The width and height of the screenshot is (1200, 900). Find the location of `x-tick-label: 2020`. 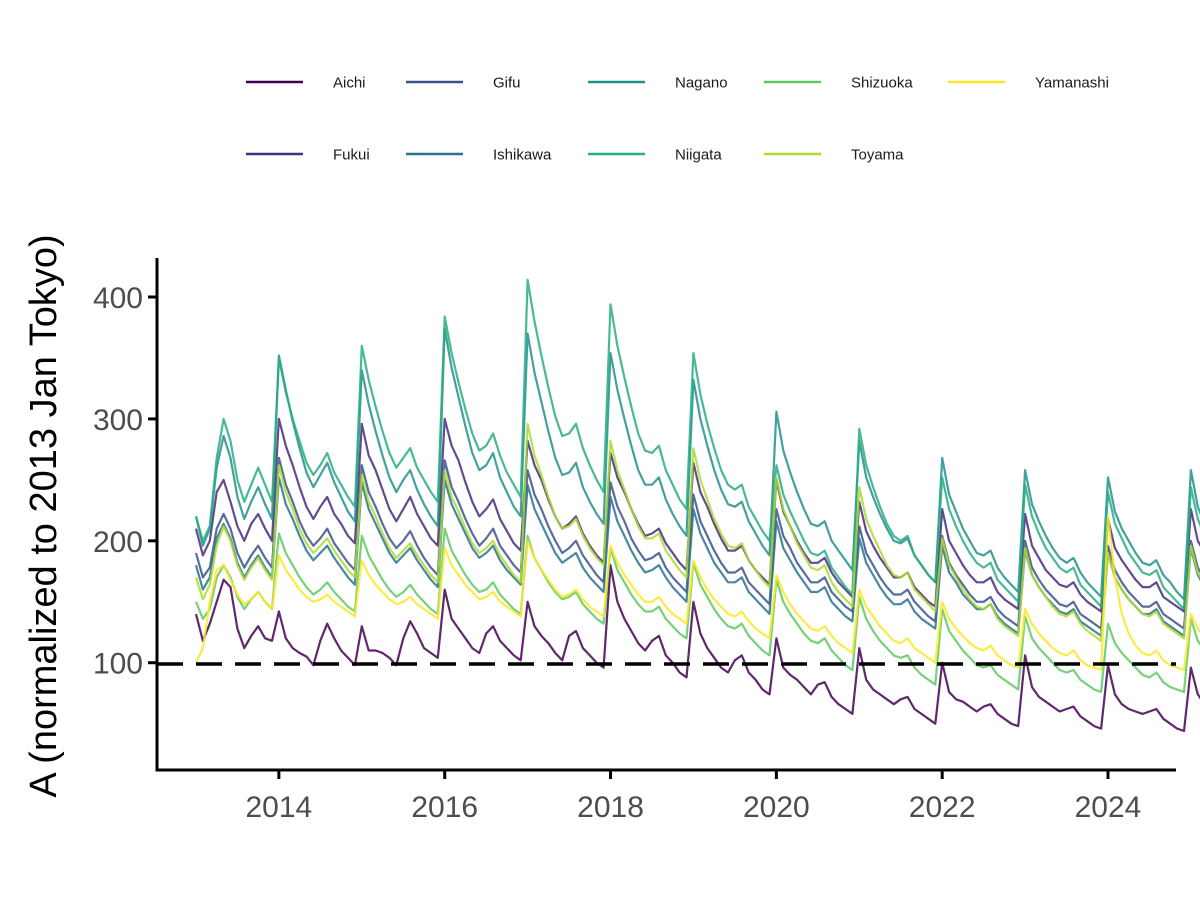

x-tick-label: 2020 is located at coordinates (776, 807).